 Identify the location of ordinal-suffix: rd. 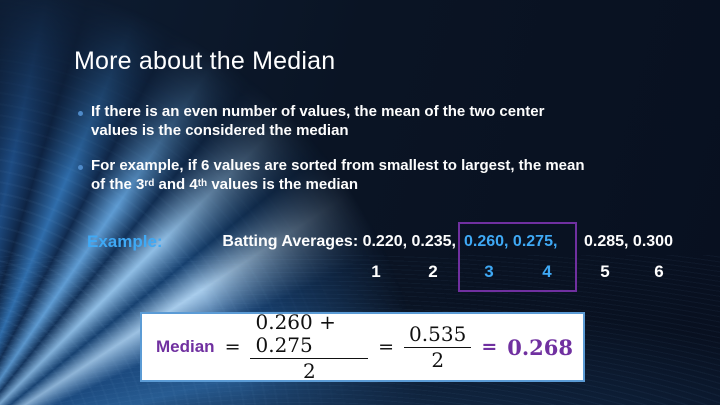
(149, 183).